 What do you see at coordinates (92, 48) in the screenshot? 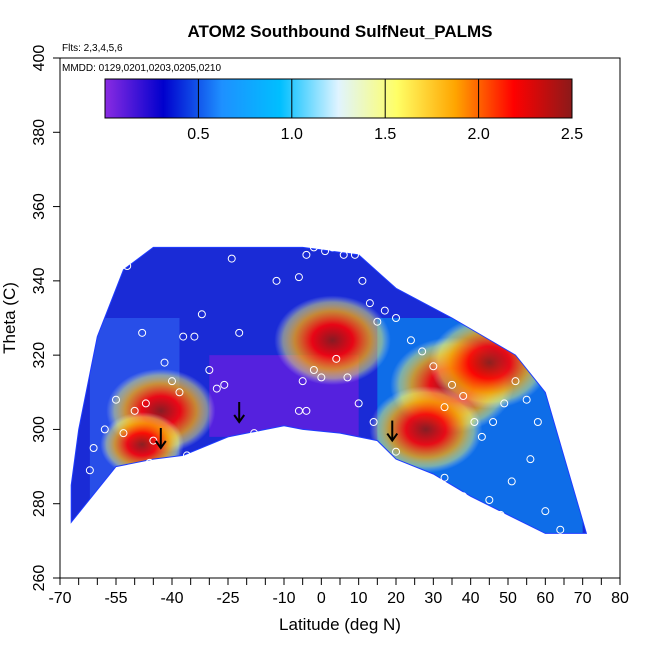
I see `flights-annotation: Flts: 2,3,4,5,6` at bounding box center [92, 48].